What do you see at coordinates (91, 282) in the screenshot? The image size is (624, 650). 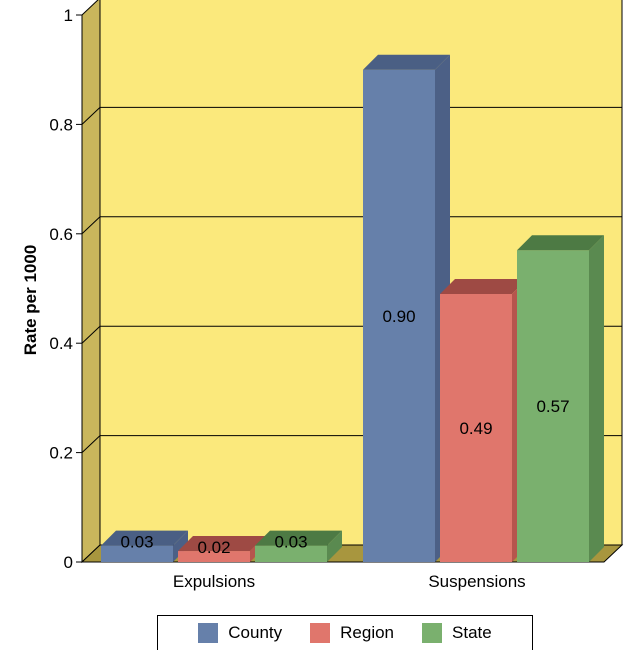 I see `plot-side-wall` at bounding box center [91, 282].